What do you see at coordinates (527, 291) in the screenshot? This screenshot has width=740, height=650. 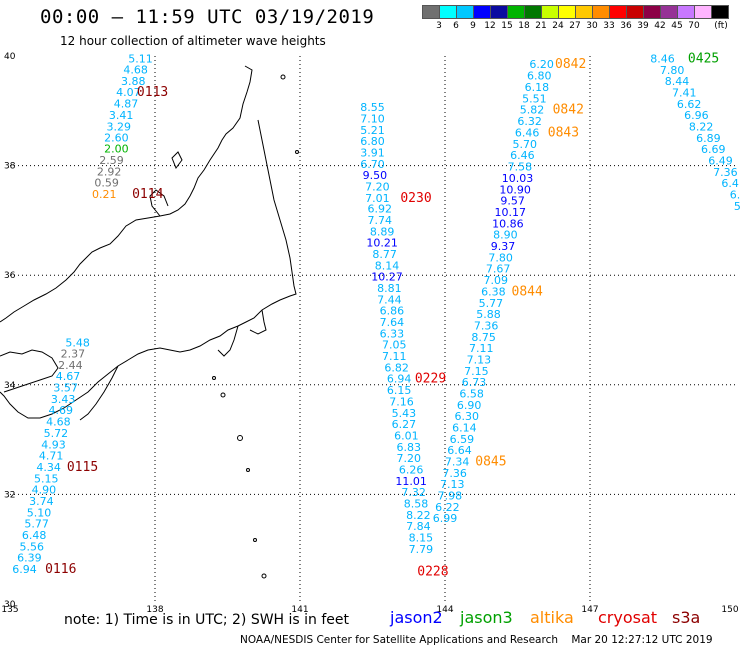 I see `pass-time-label: 0844` at bounding box center [527, 291].